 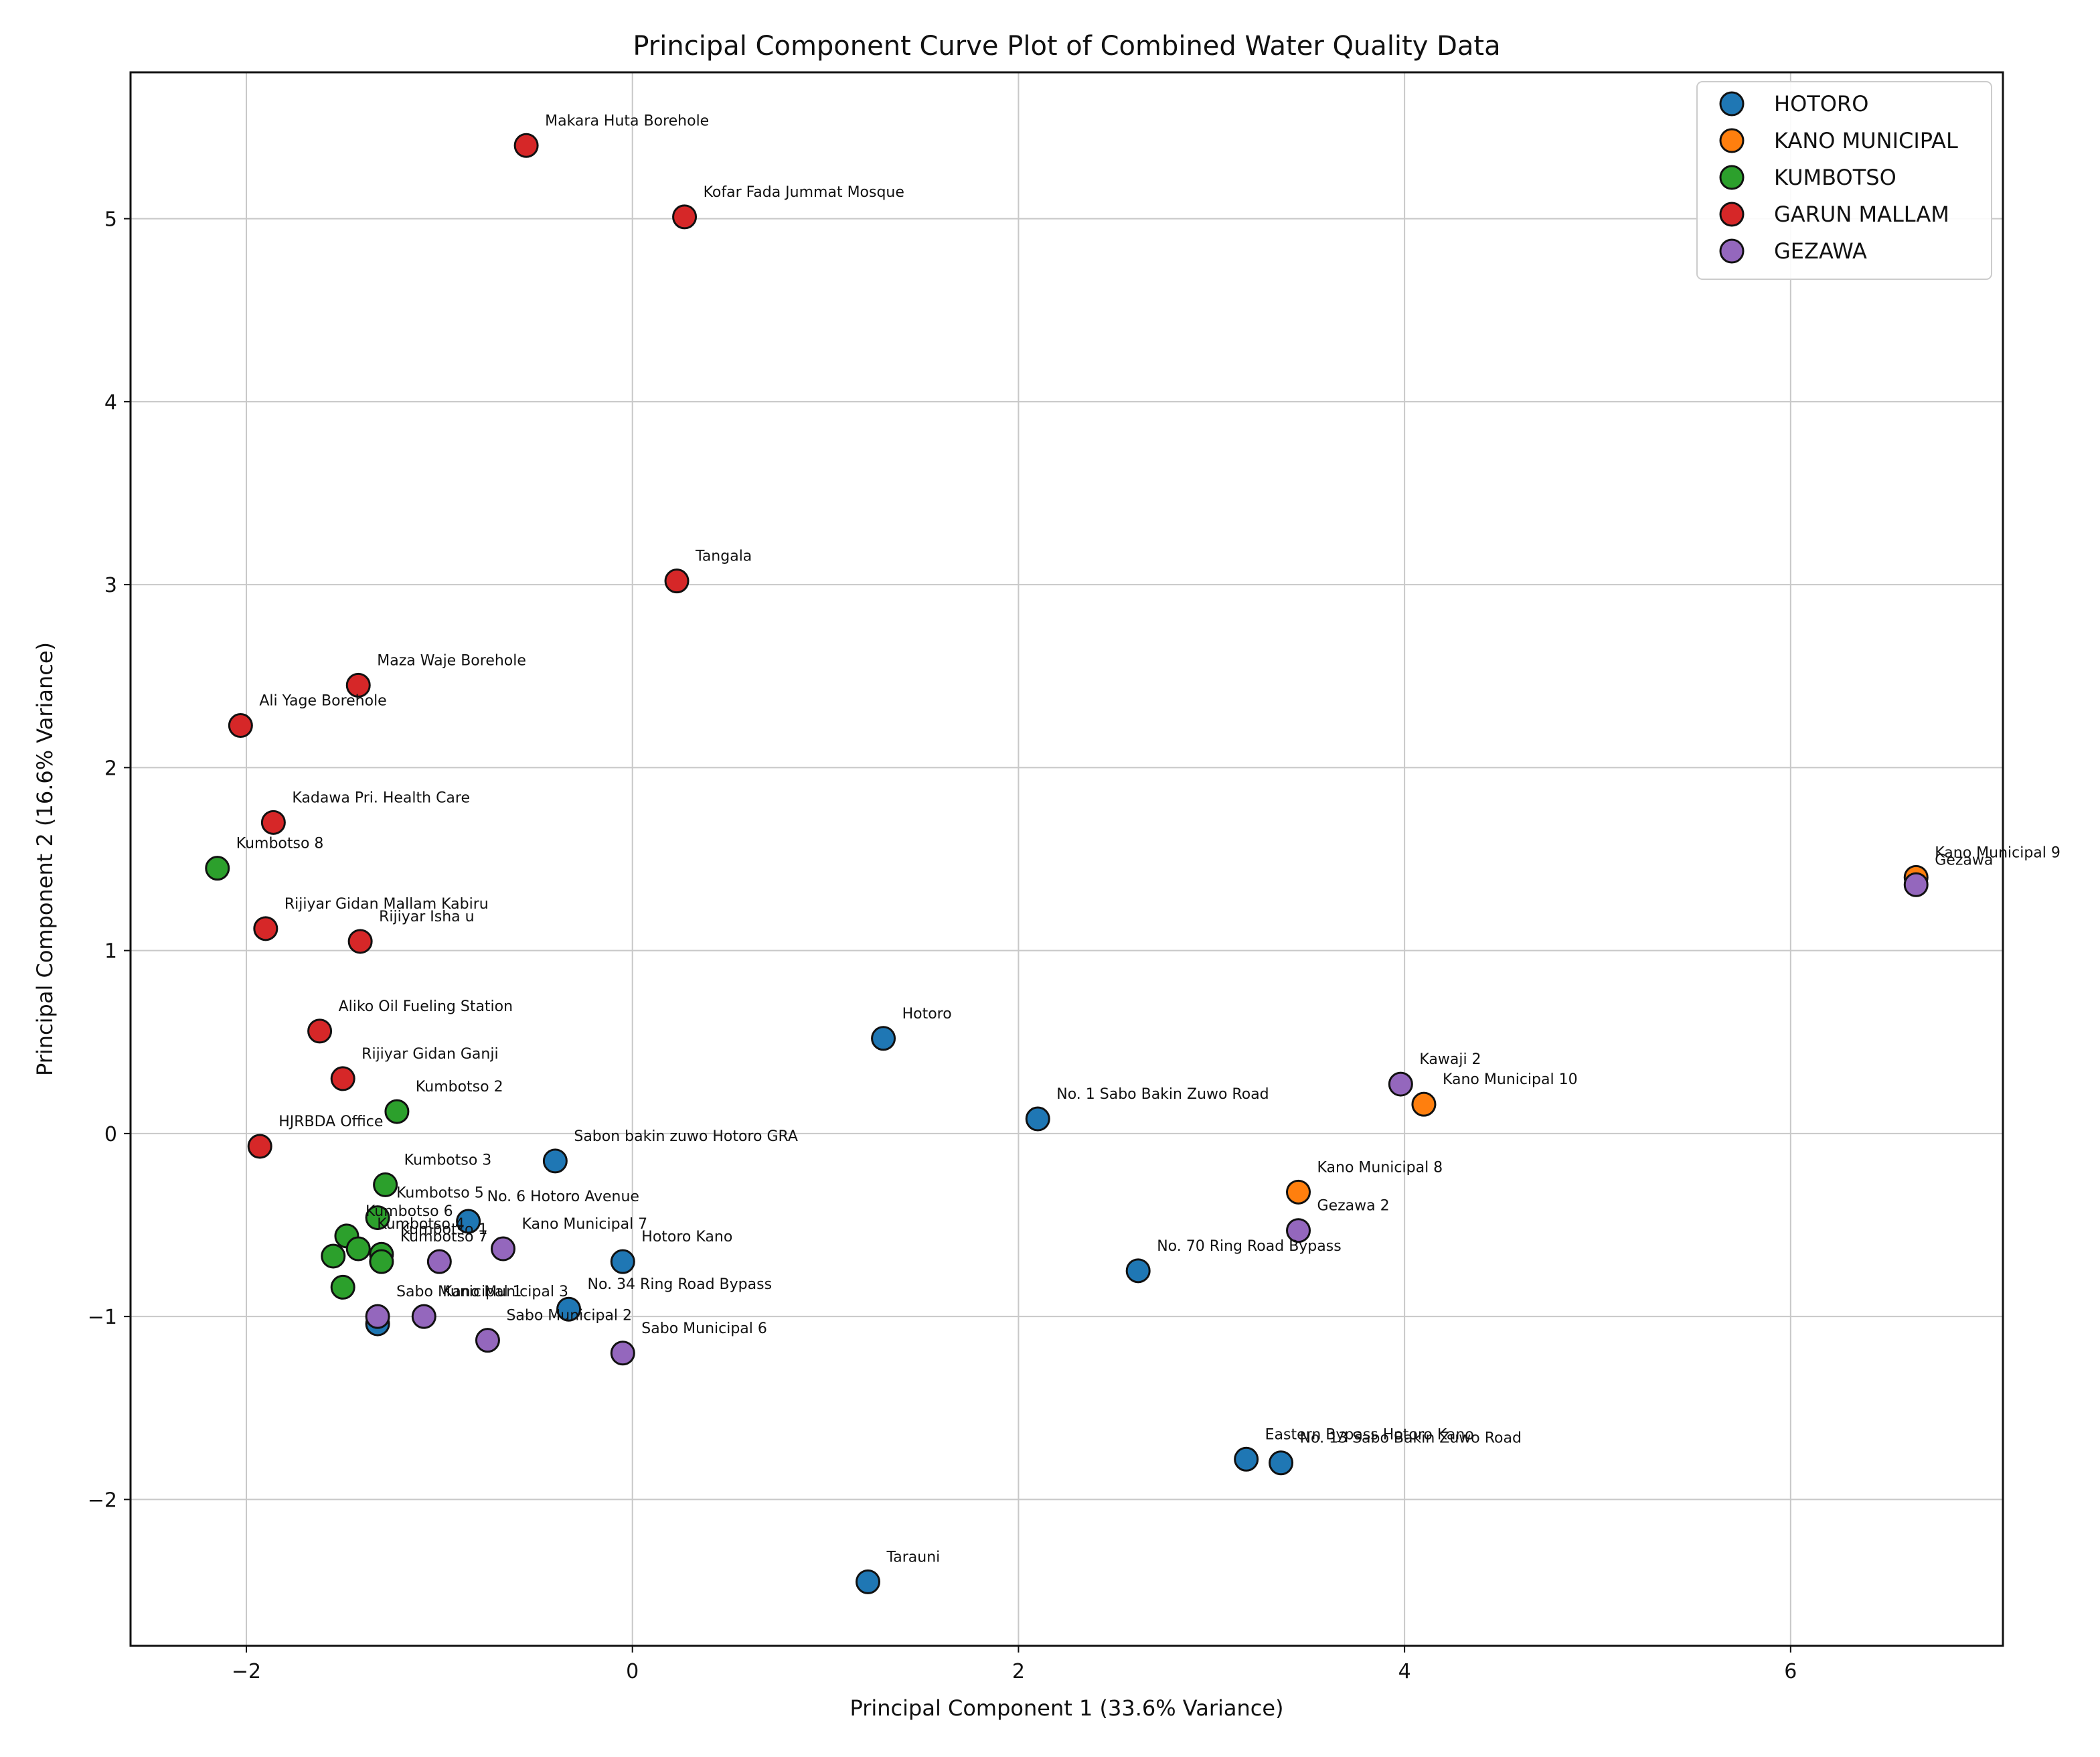 I want to click on point-label: Kumbotso 6, so click(x=410, y=1211).